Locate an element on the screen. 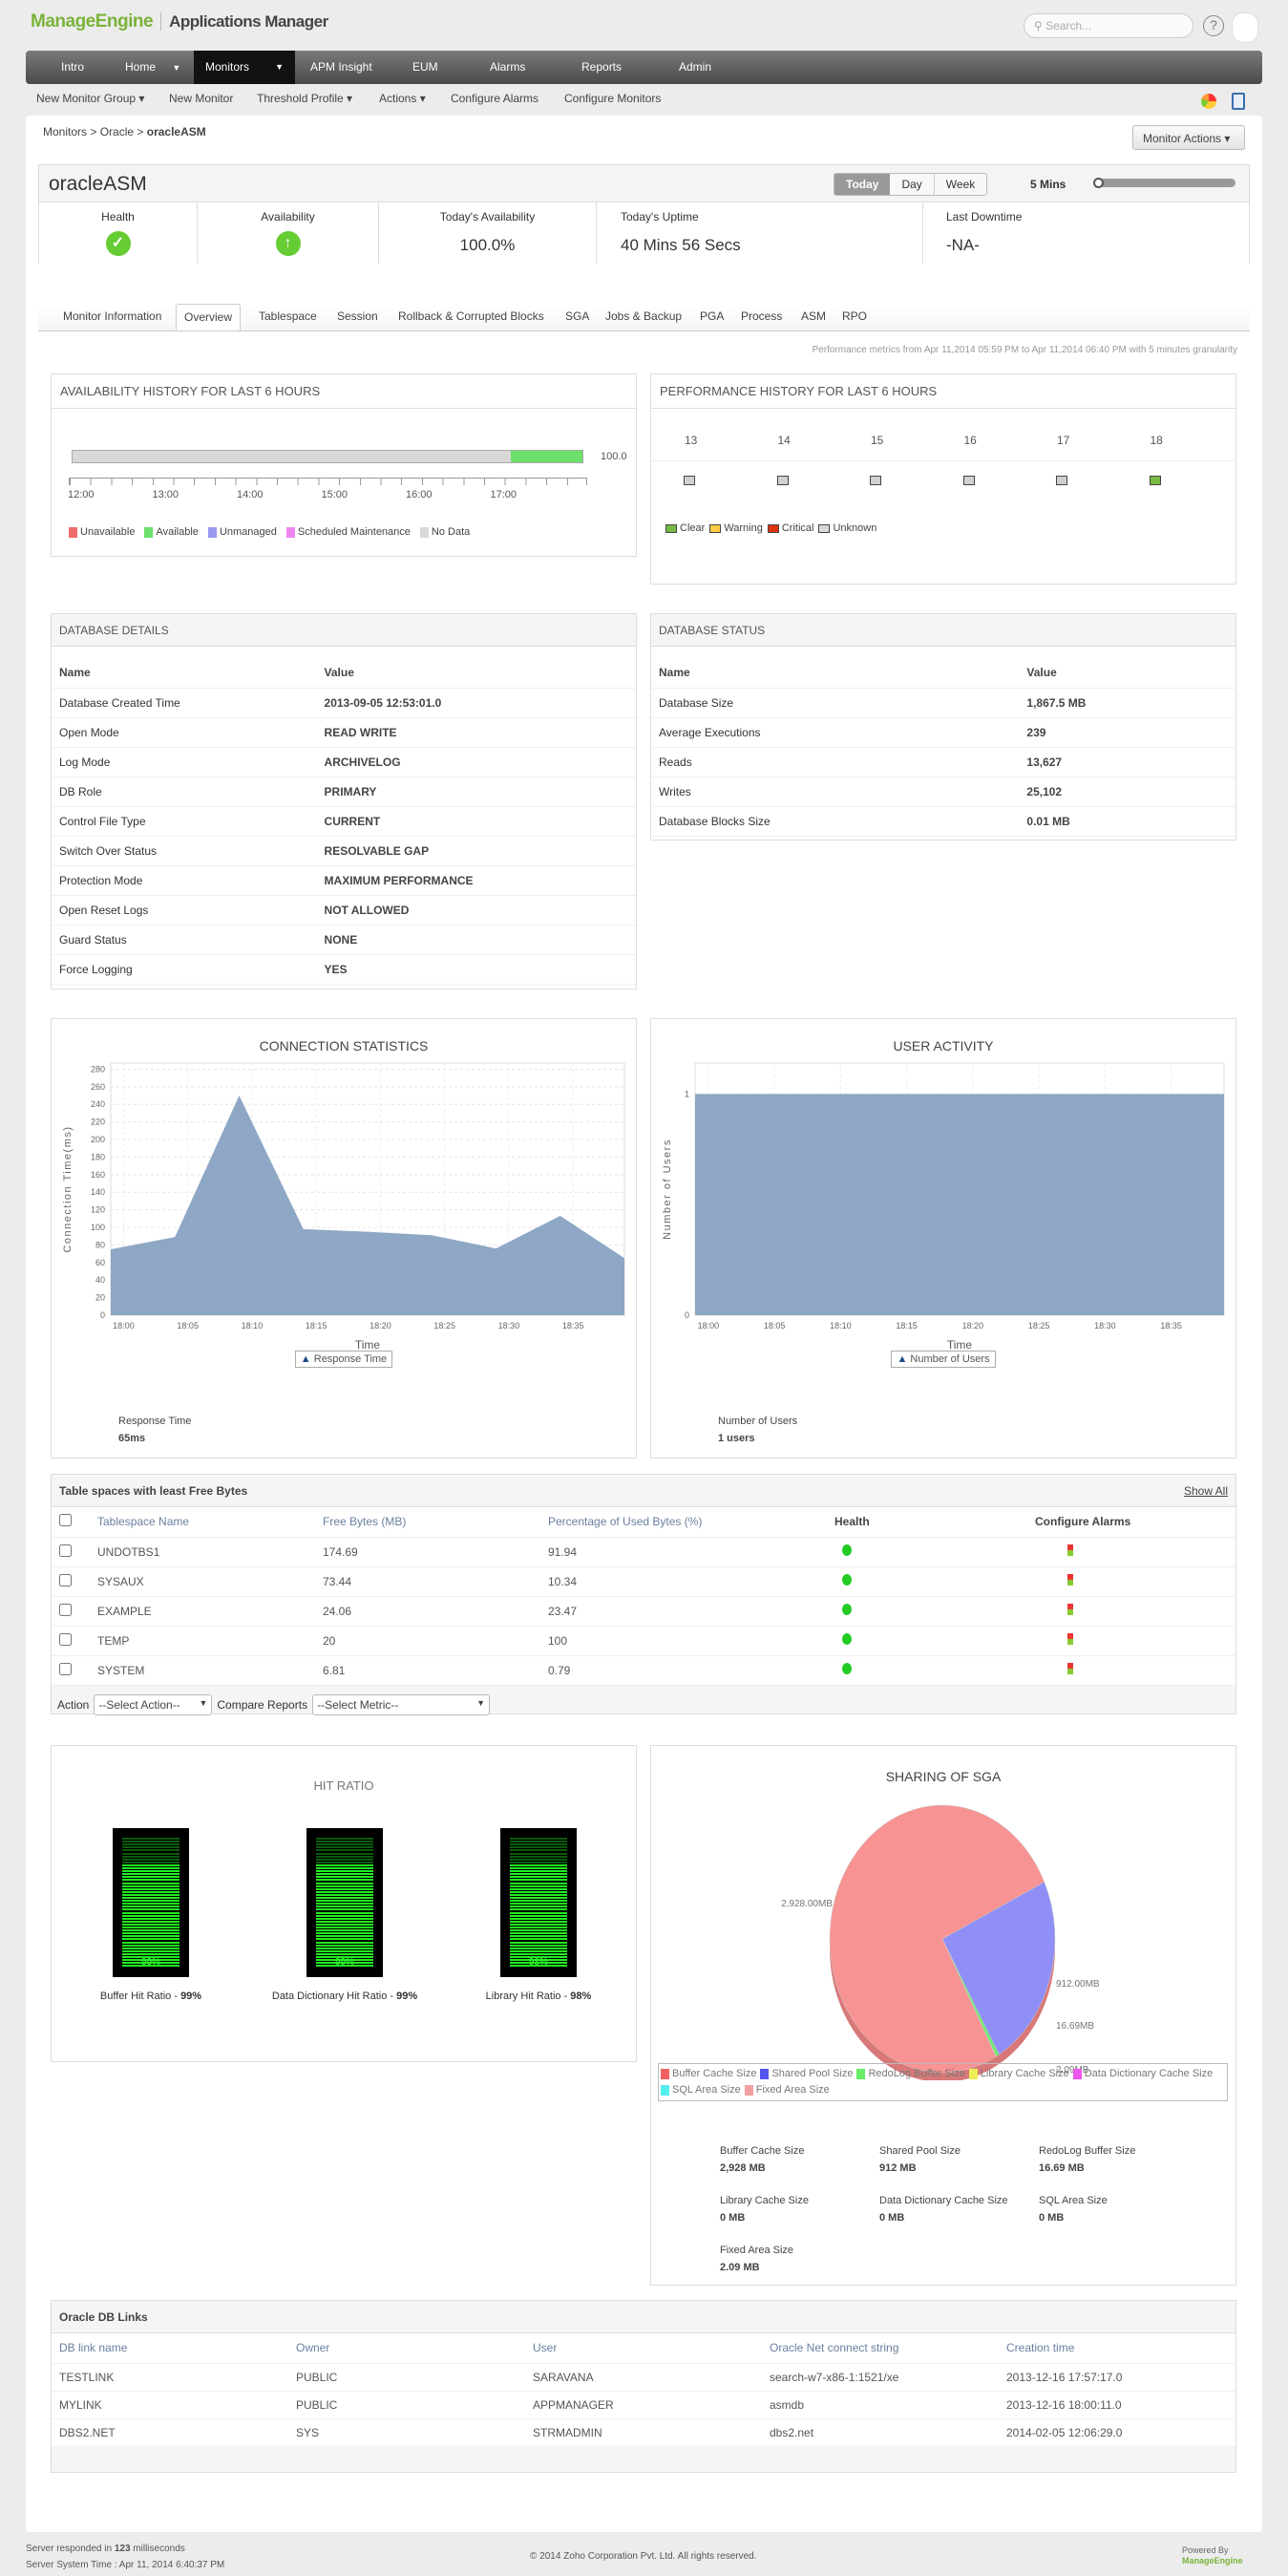  tab-pga: PGA is located at coordinates (712, 316).